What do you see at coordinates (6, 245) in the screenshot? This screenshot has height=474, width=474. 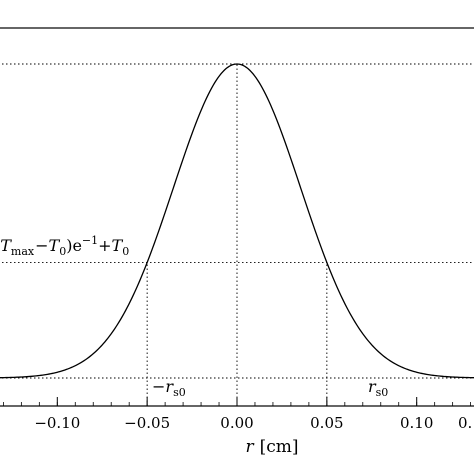 I see `t-symbol: T` at bounding box center [6, 245].